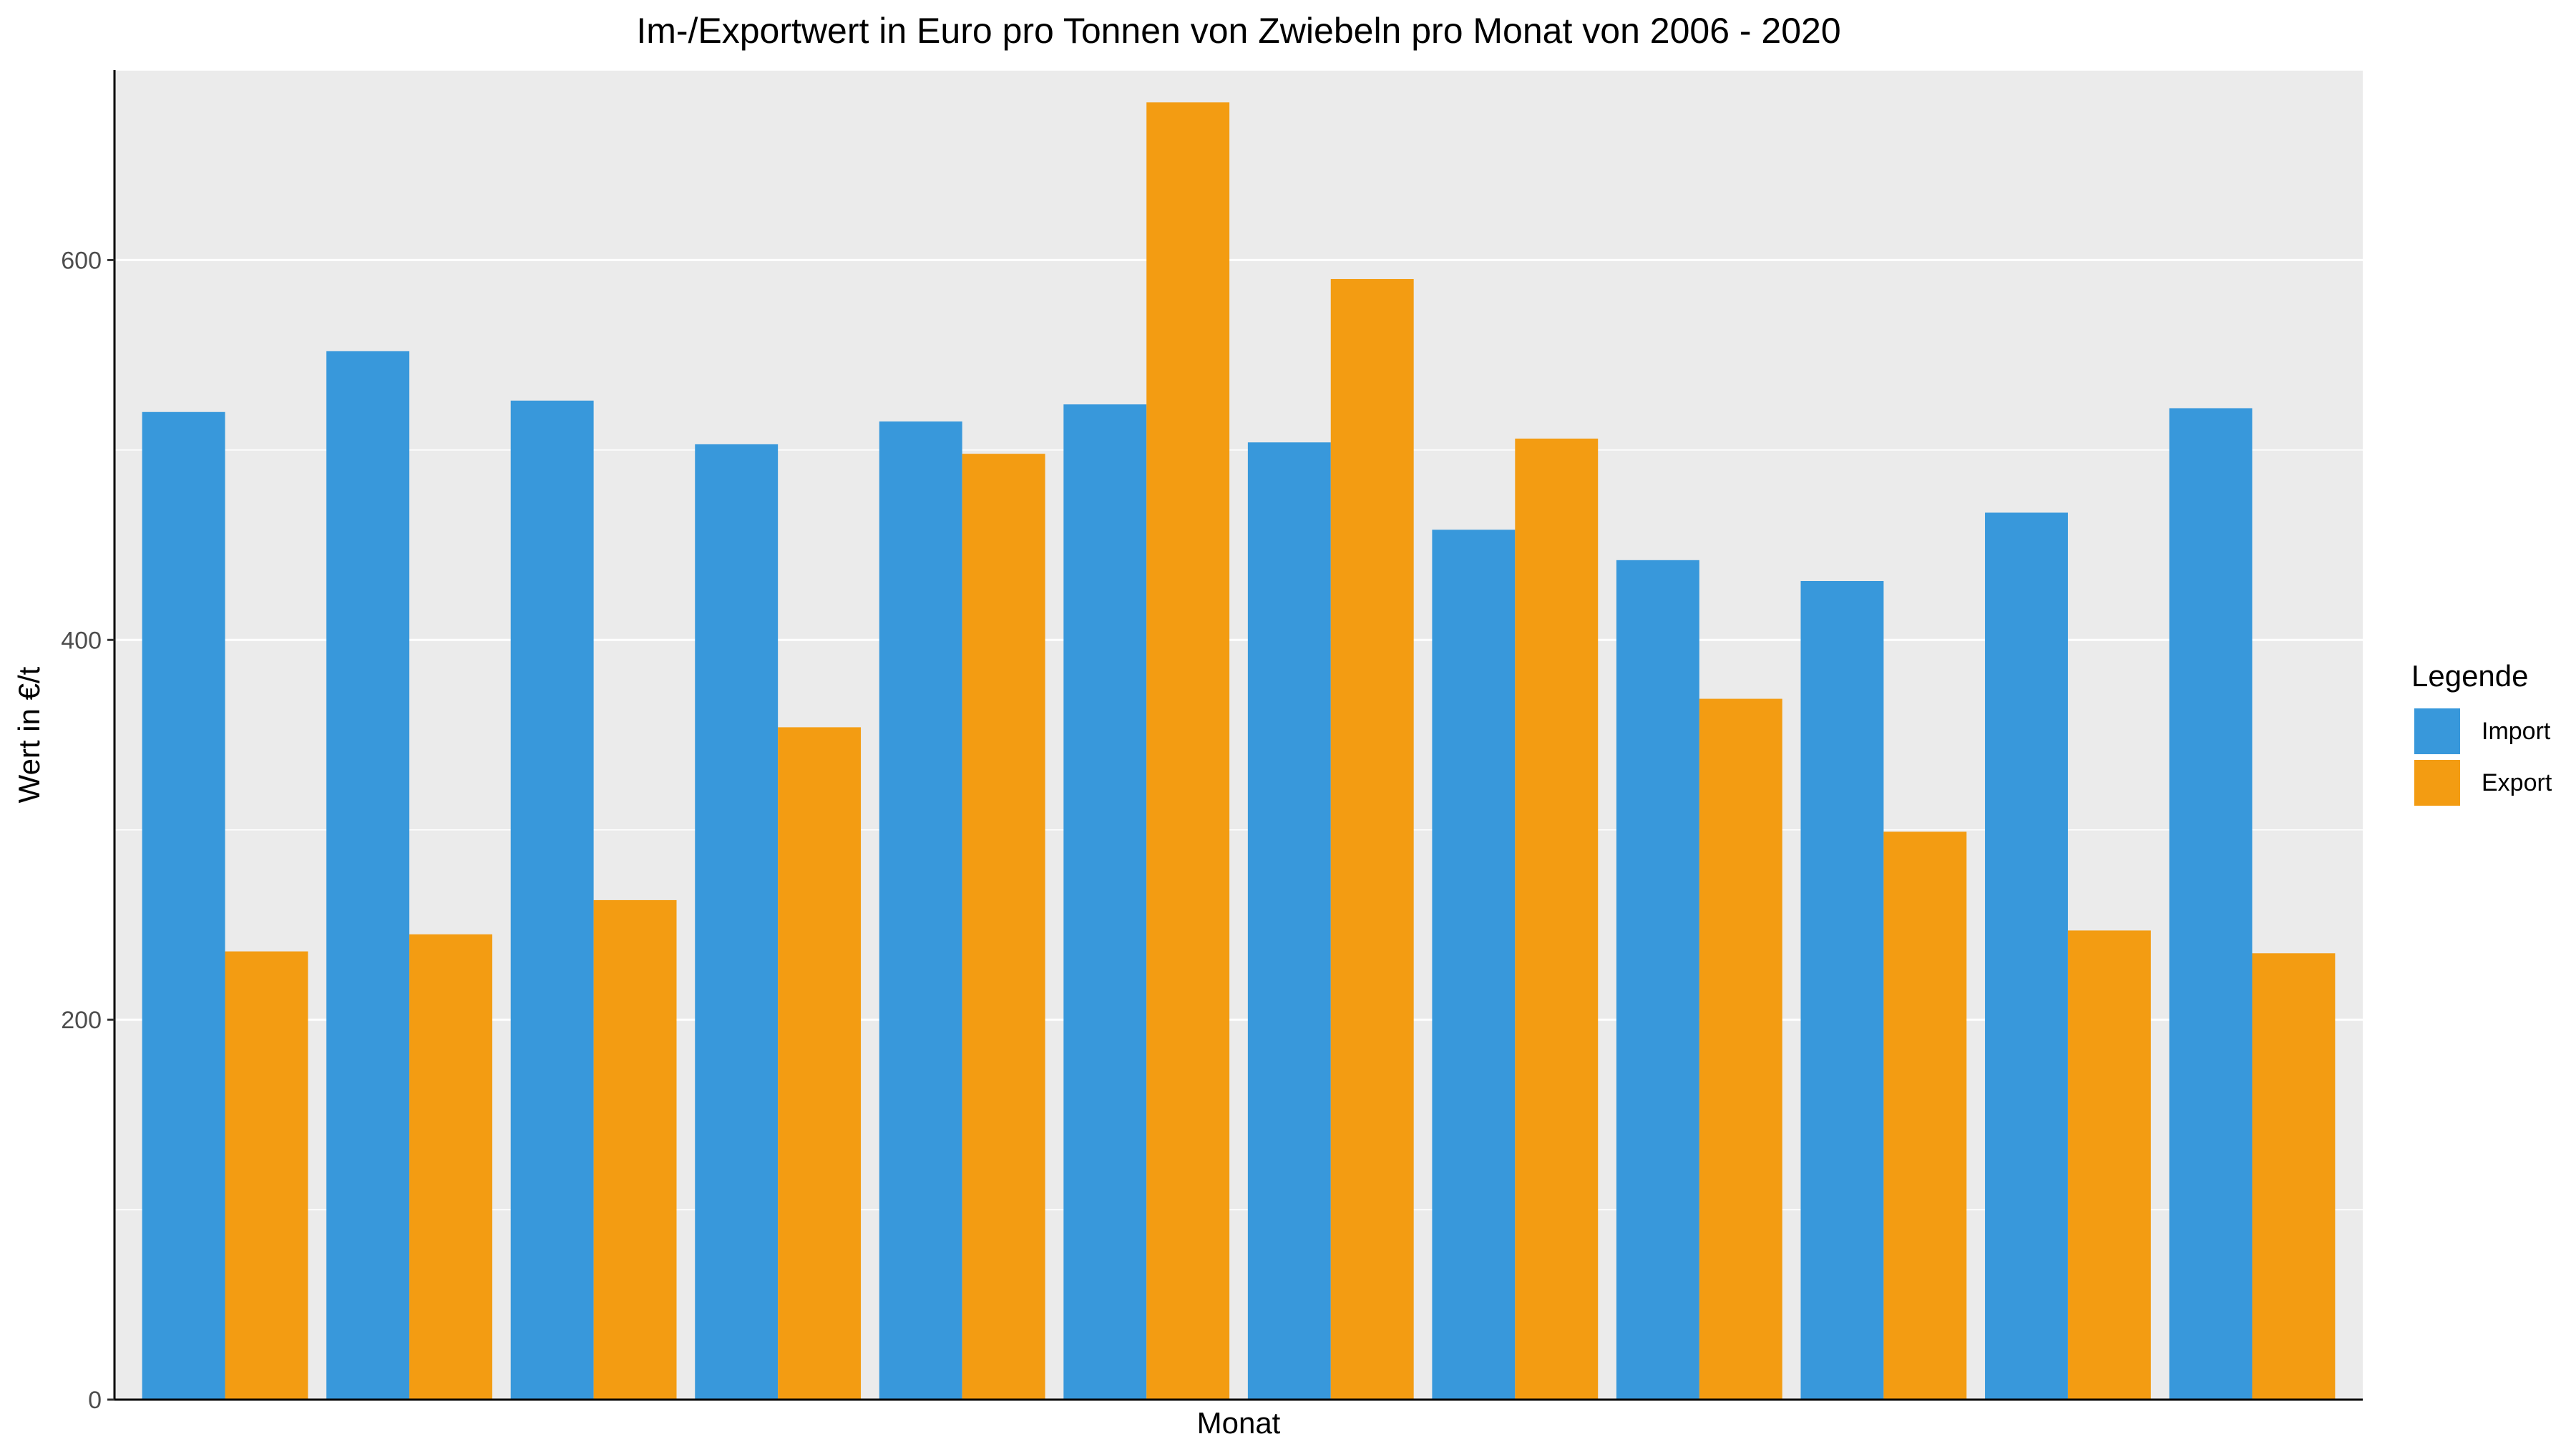 The height and width of the screenshot is (1449, 2576). I want to click on y-tick-label: 0, so click(95, 1400).